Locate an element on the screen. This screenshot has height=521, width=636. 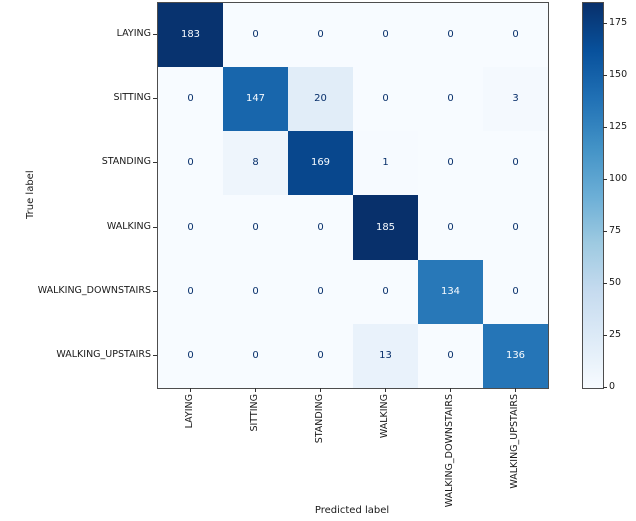
y-axis-title: True label is located at coordinates (30, 194).